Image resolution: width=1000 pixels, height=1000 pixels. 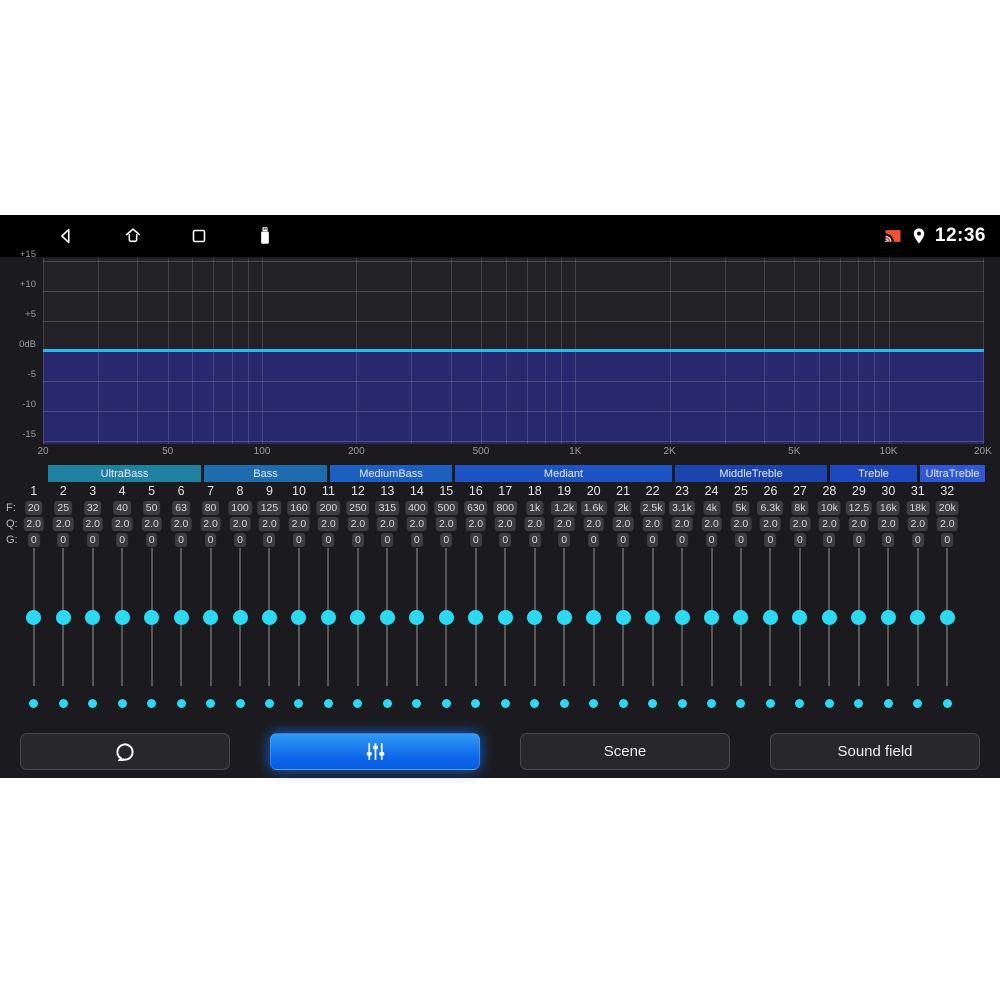 What do you see at coordinates (375, 751) in the screenshot?
I see `equalizer-button` at bounding box center [375, 751].